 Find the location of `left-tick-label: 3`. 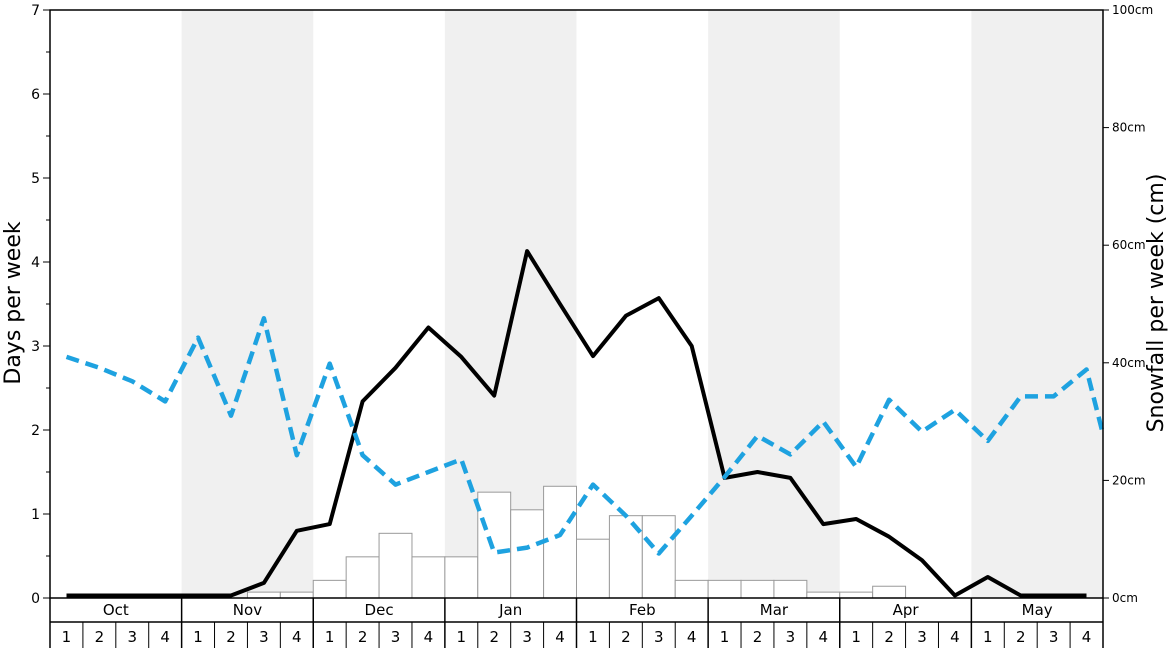

left-tick-label: 3 is located at coordinates (35, 347).